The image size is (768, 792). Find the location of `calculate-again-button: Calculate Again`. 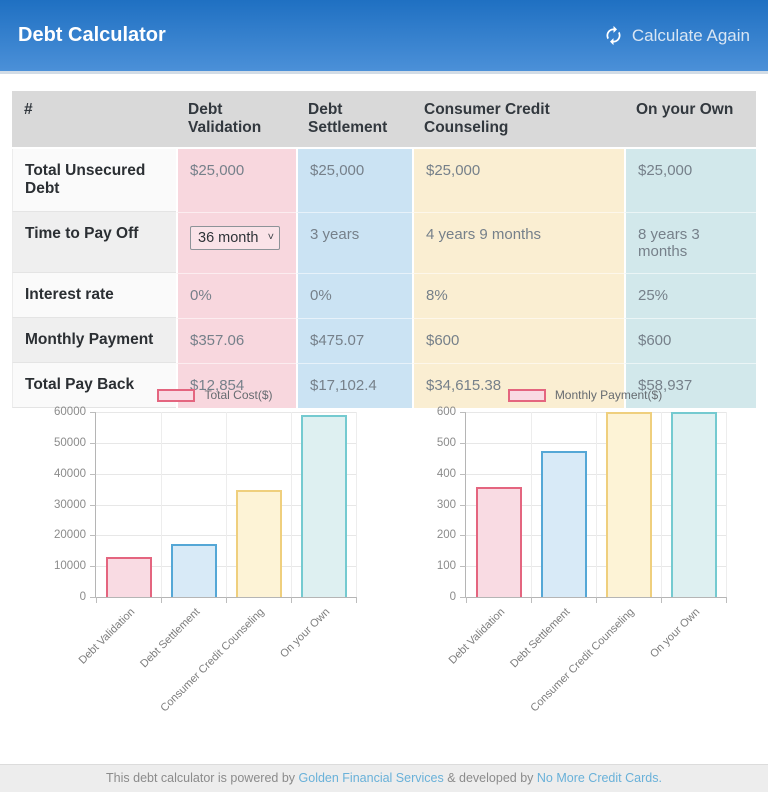

calculate-again-button: Calculate Again is located at coordinates (676, 35).